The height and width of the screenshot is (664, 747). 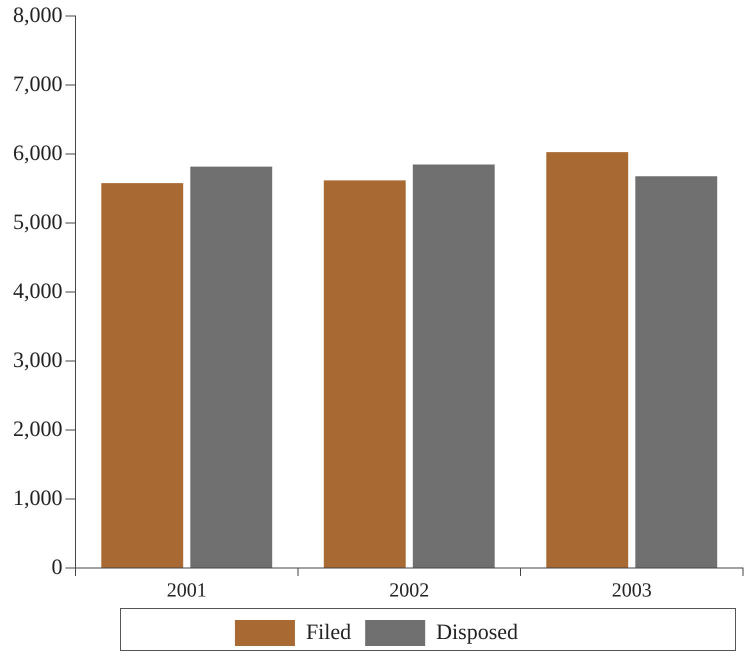 What do you see at coordinates (409, 590) in the screenshot?
I see `x-tick-label: 2002` at bounding box center [409, 590].